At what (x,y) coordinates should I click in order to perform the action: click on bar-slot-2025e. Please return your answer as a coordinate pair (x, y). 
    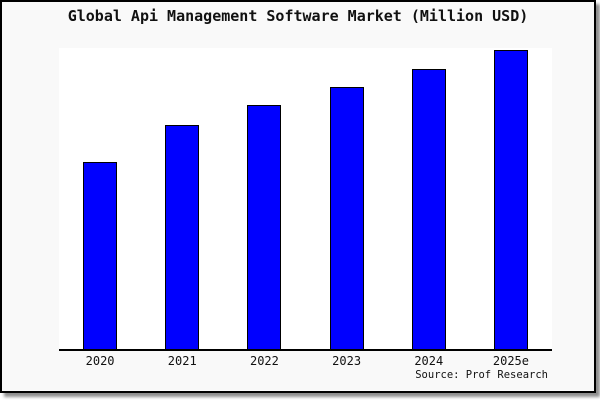
    Looking at the image, I should click on (511, 198).